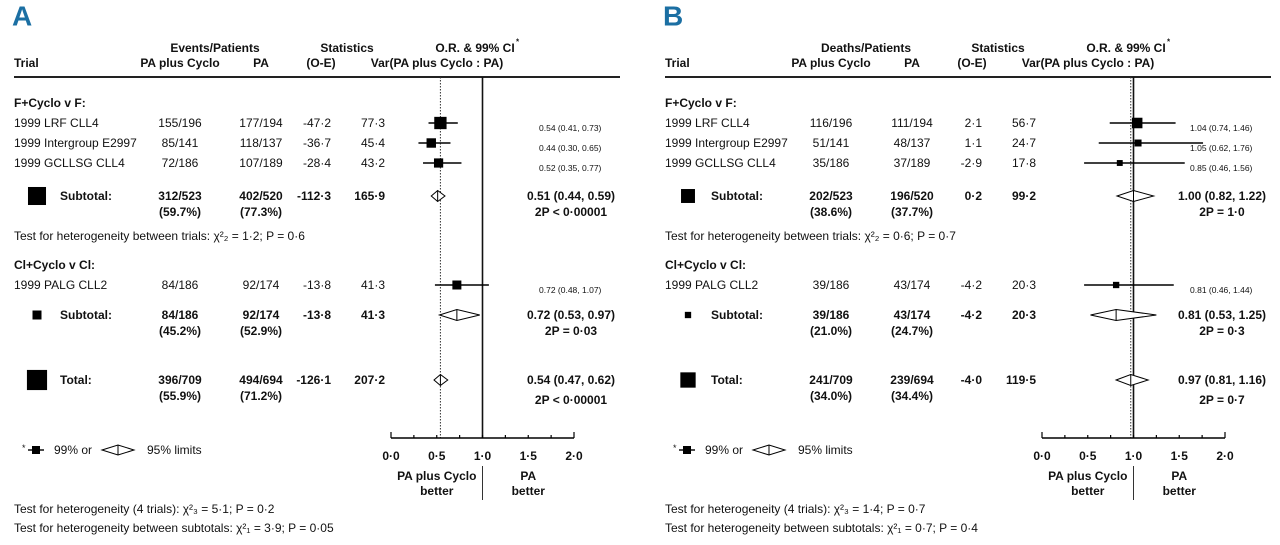 The image size is (1280, 545). What do you see at coordinates (1221, 290) in the screenshot?
I see `trial-or-ci-text: 0.81 (0.46, 1.44)` at bounding box center [1221, 290].